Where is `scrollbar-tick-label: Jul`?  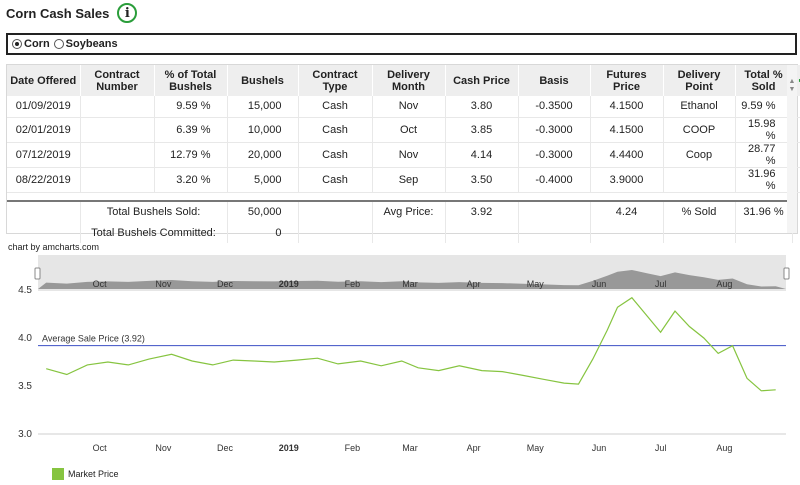 scrollbar-tick-label: Jul is located at coordinates (661, 284).